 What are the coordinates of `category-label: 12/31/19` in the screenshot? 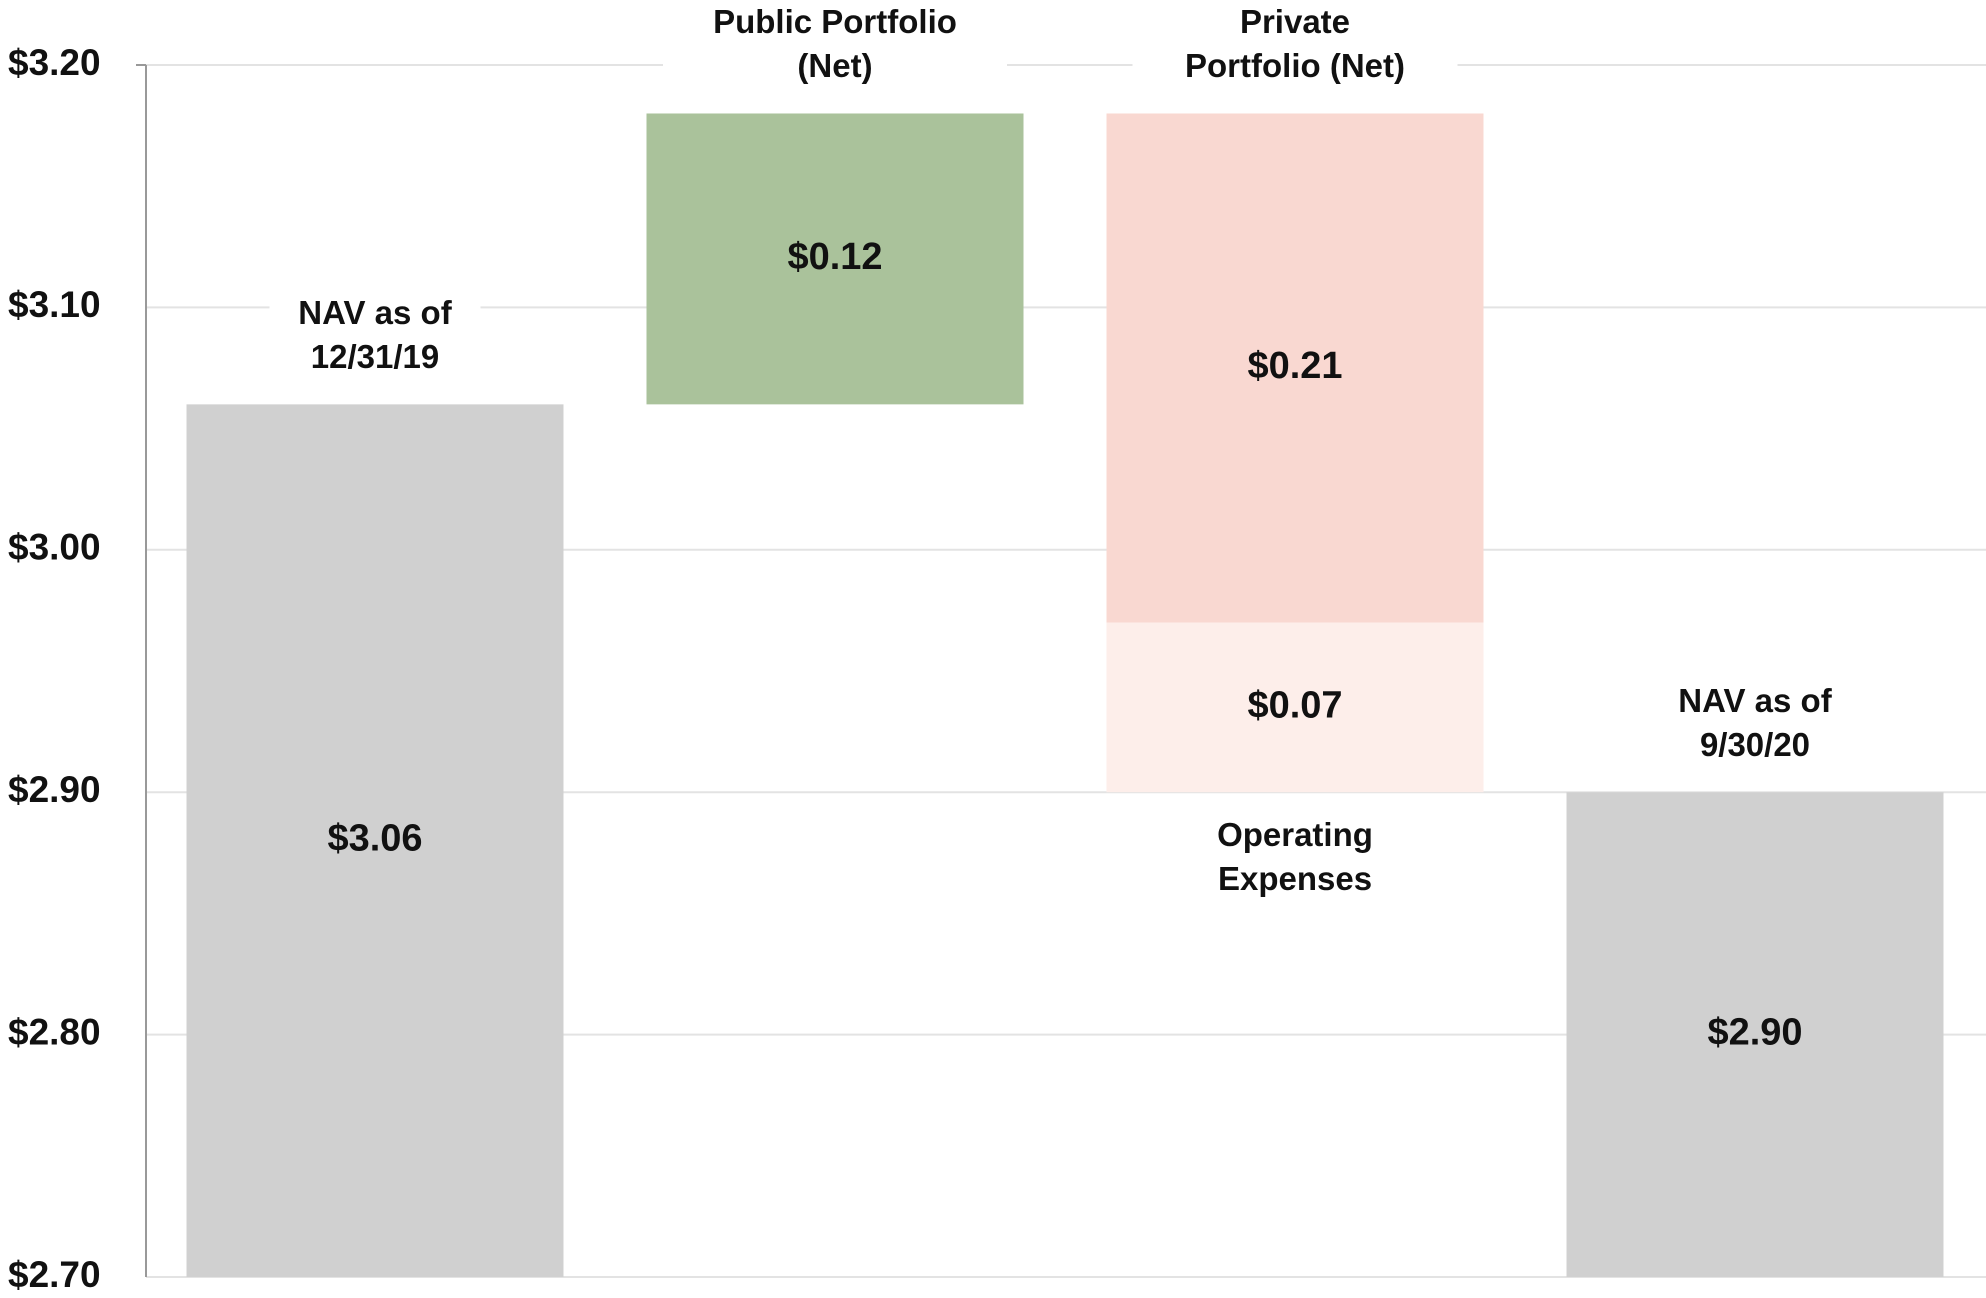 It's located at (375, 356).